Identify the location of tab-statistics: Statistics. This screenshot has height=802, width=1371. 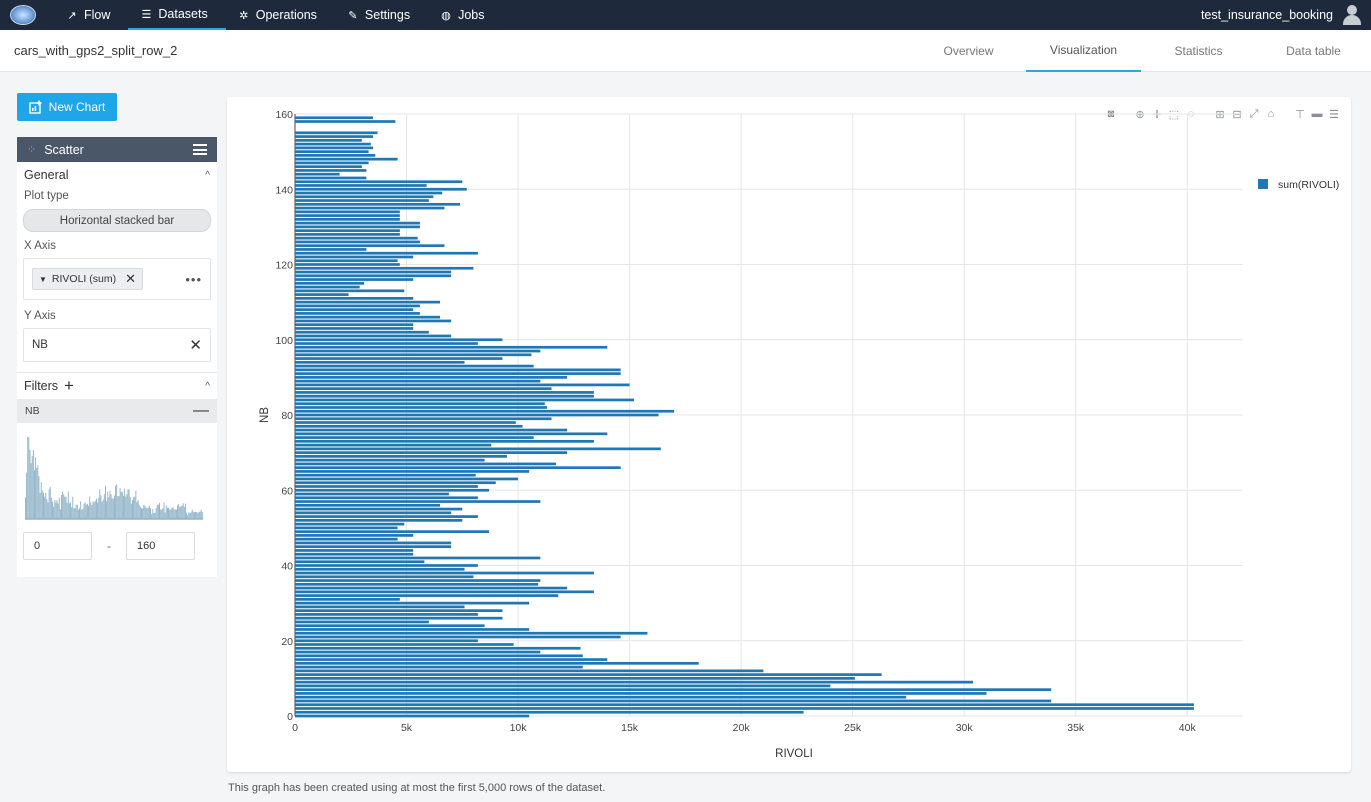
(1198, 51).